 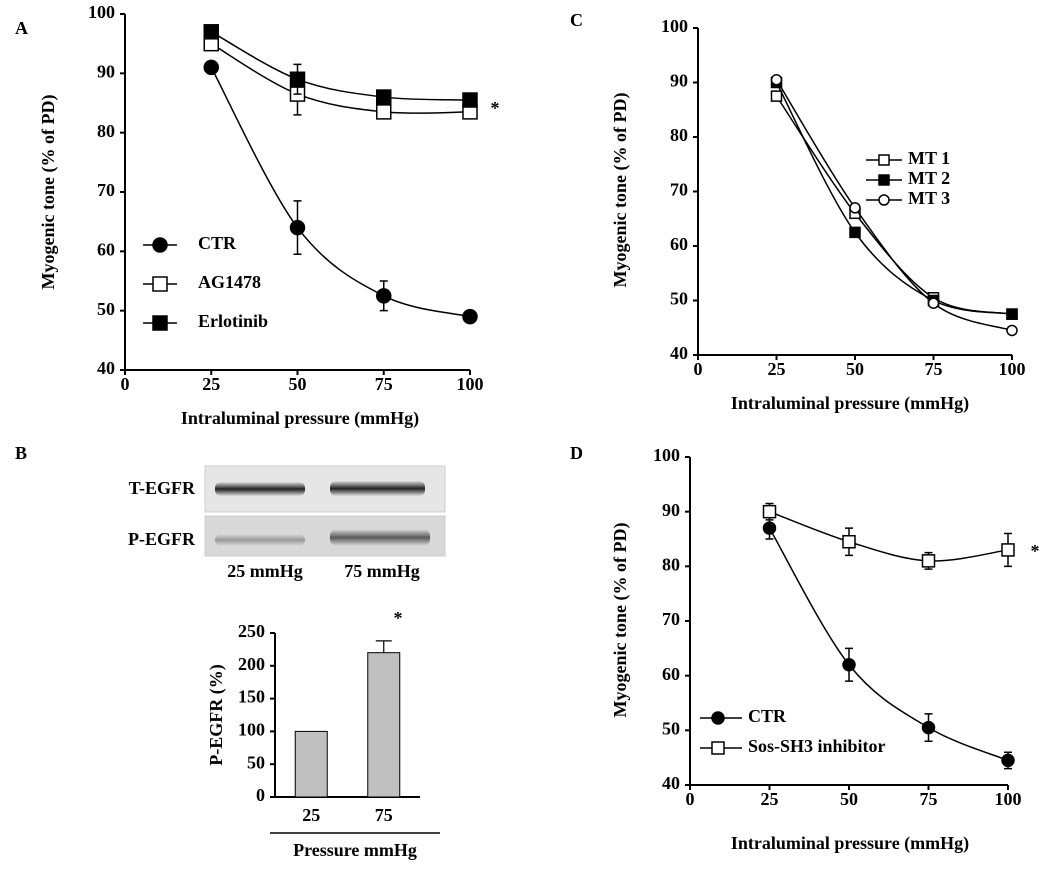 What do you see at coordinates (383, 646) in the screenshot?
I see `error-bar` at bounding box center [383, 646].